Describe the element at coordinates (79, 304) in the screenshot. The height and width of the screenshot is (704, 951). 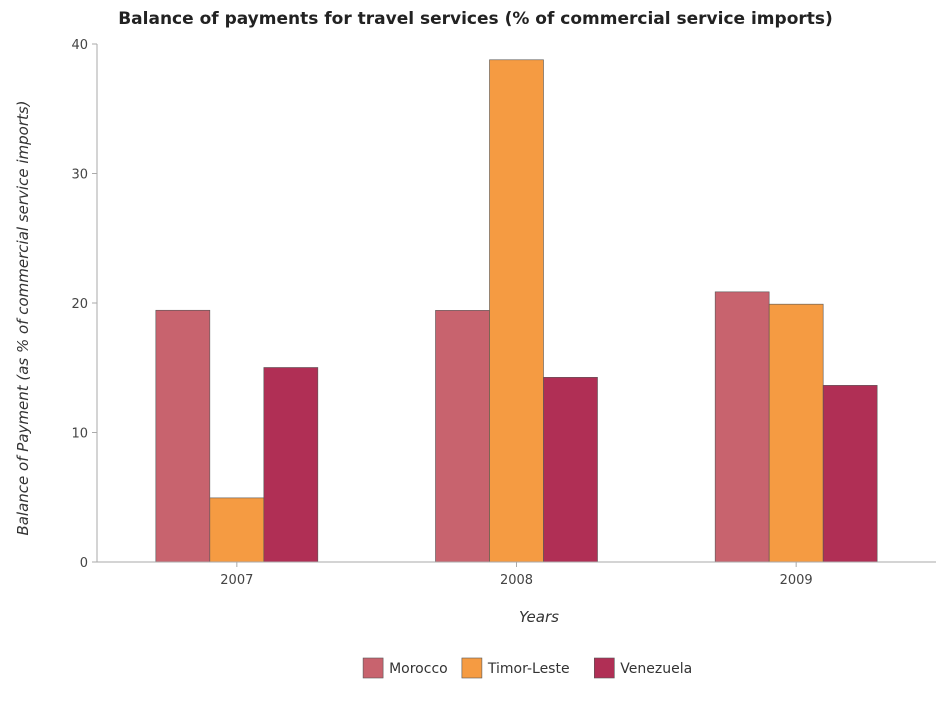
I see `y-tick-label: 20` at that location.